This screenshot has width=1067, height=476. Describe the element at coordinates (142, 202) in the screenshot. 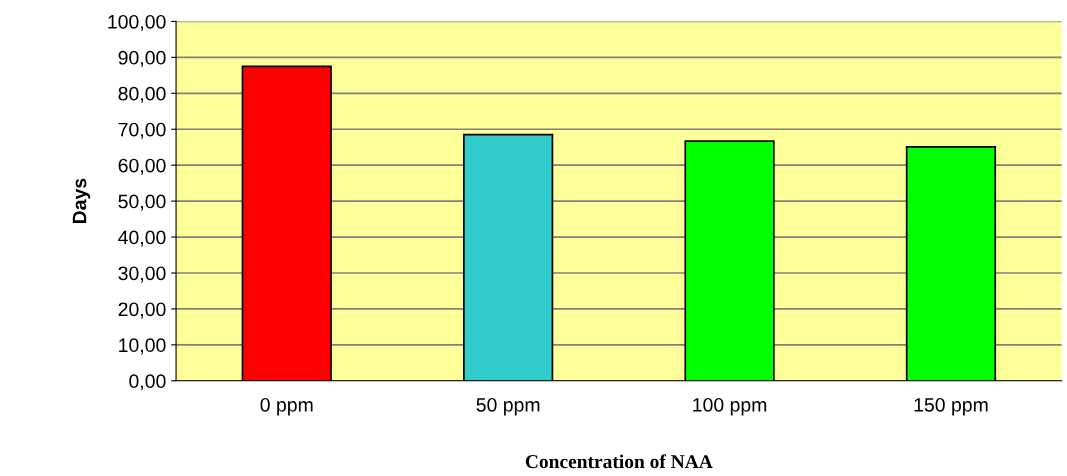

I see `y-tick-label: 50,00` at that location.